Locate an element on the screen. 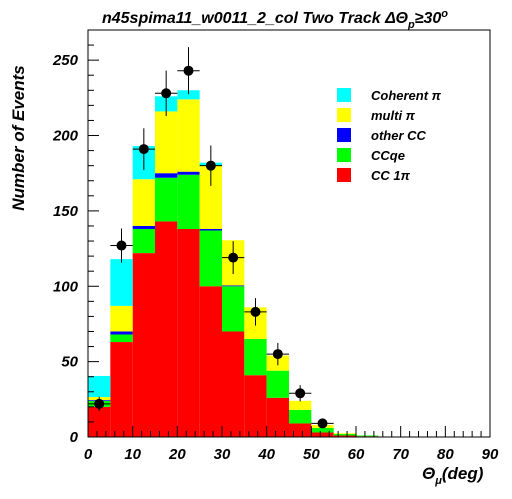  x-axis-label-subscript: μ is located at coordinates (438, 481).